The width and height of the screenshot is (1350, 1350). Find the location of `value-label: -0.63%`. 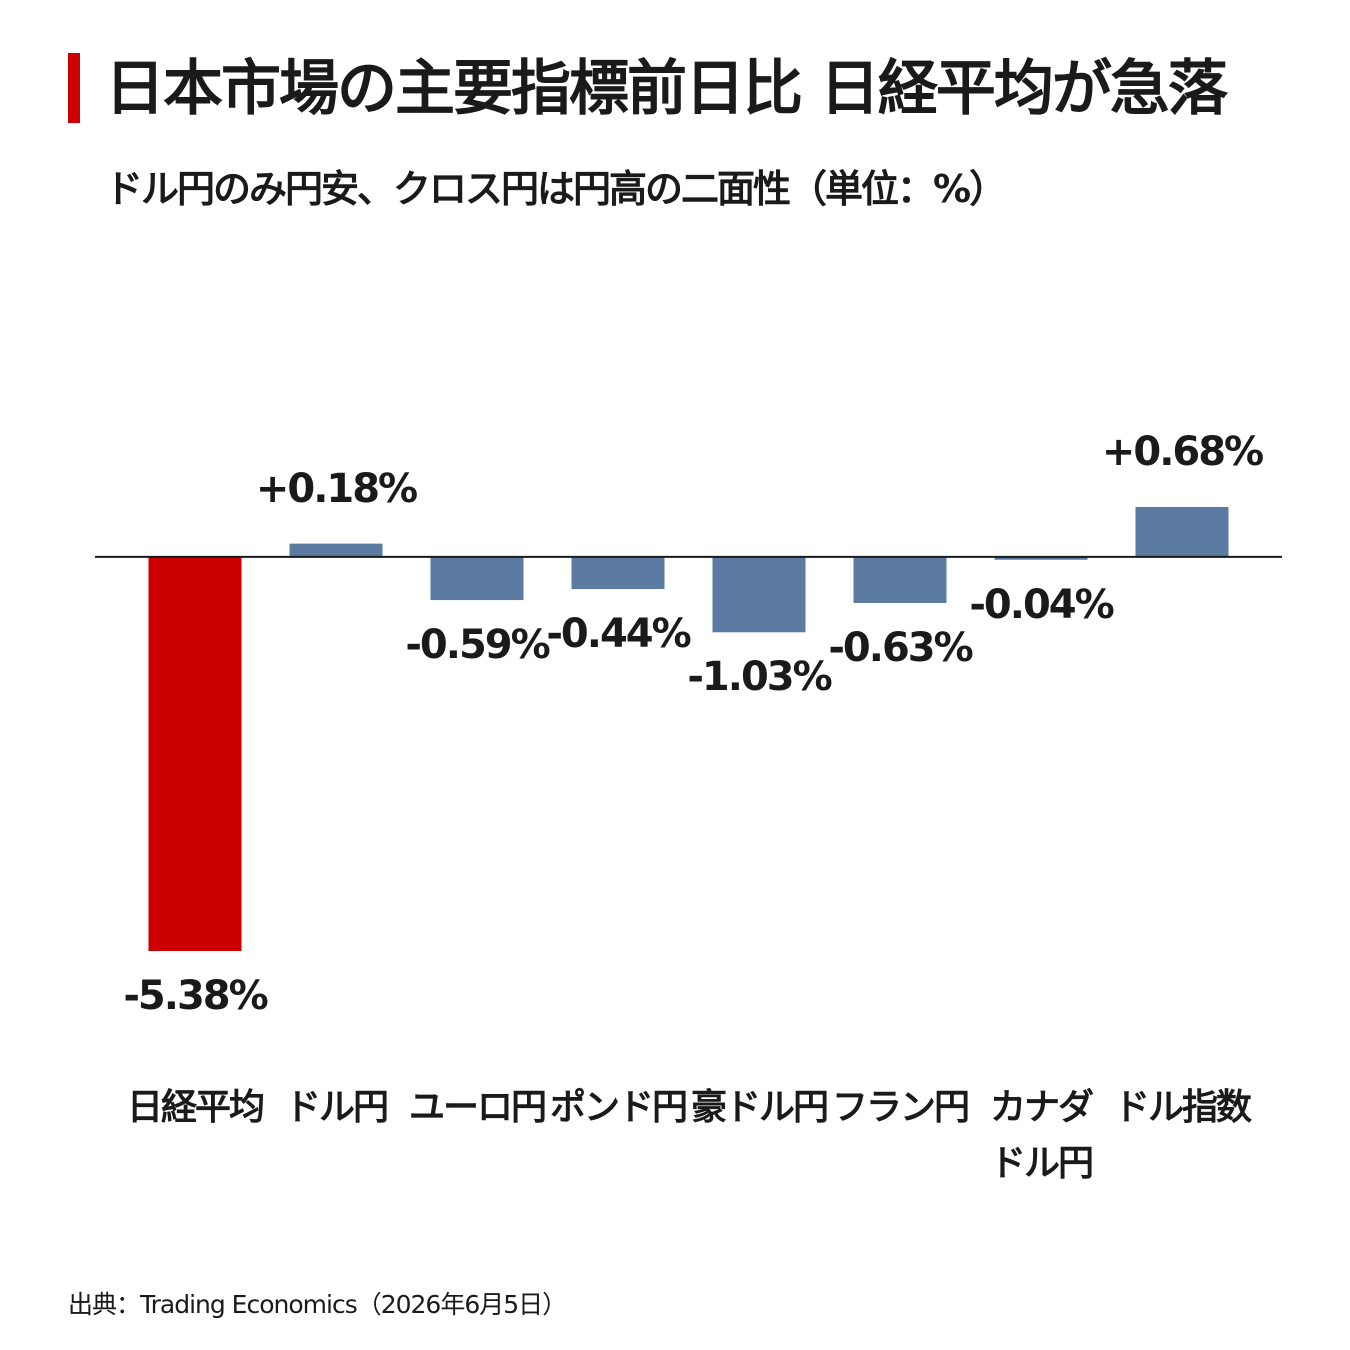

value-label: -0.63% is located at coordinates (900, 647).